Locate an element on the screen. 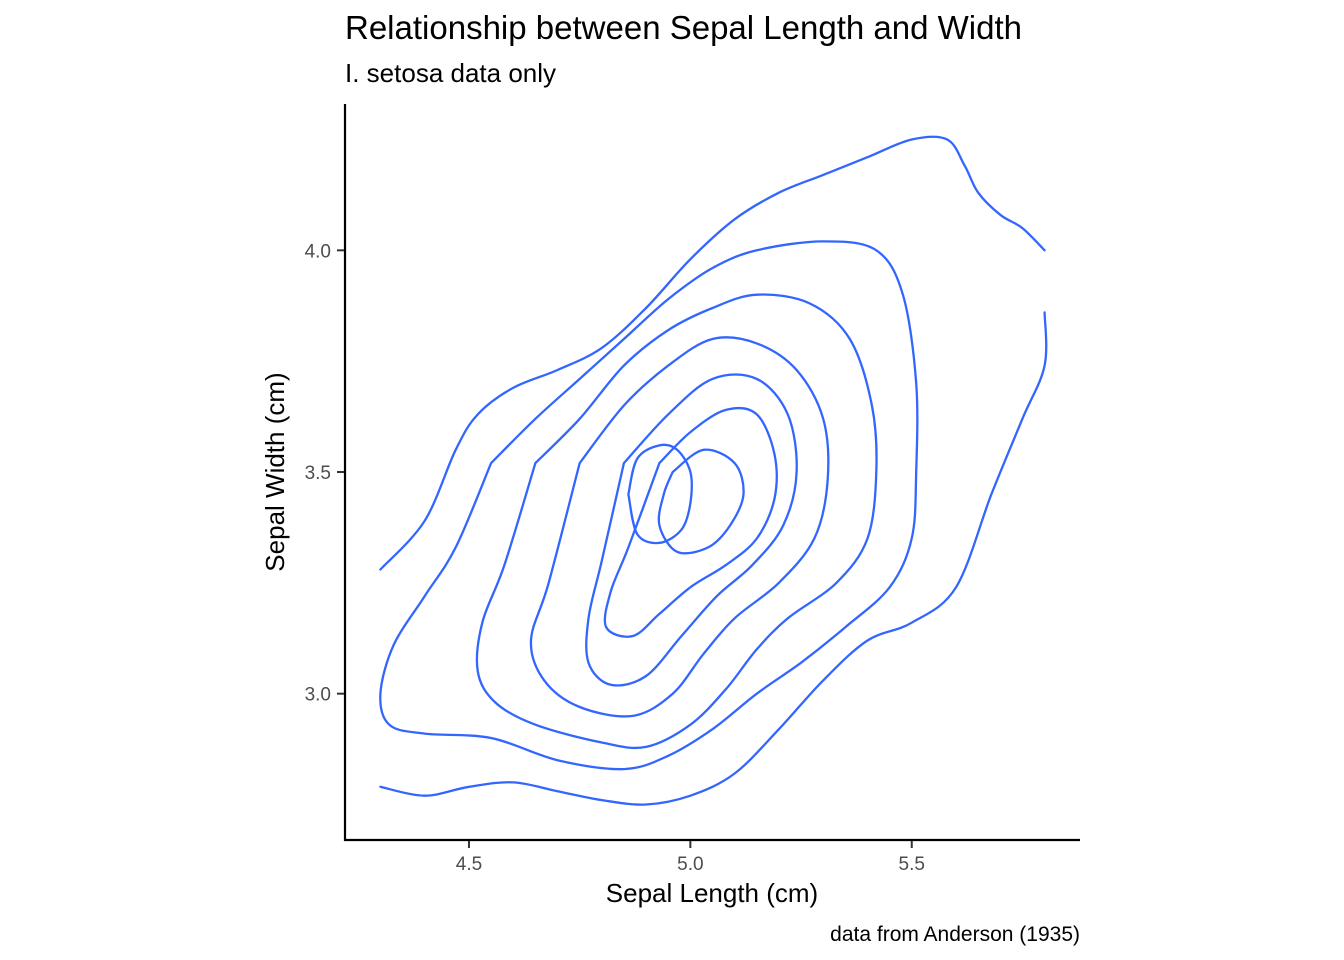  y-tick-label: 3.0 is located at coordinates (318, 695).